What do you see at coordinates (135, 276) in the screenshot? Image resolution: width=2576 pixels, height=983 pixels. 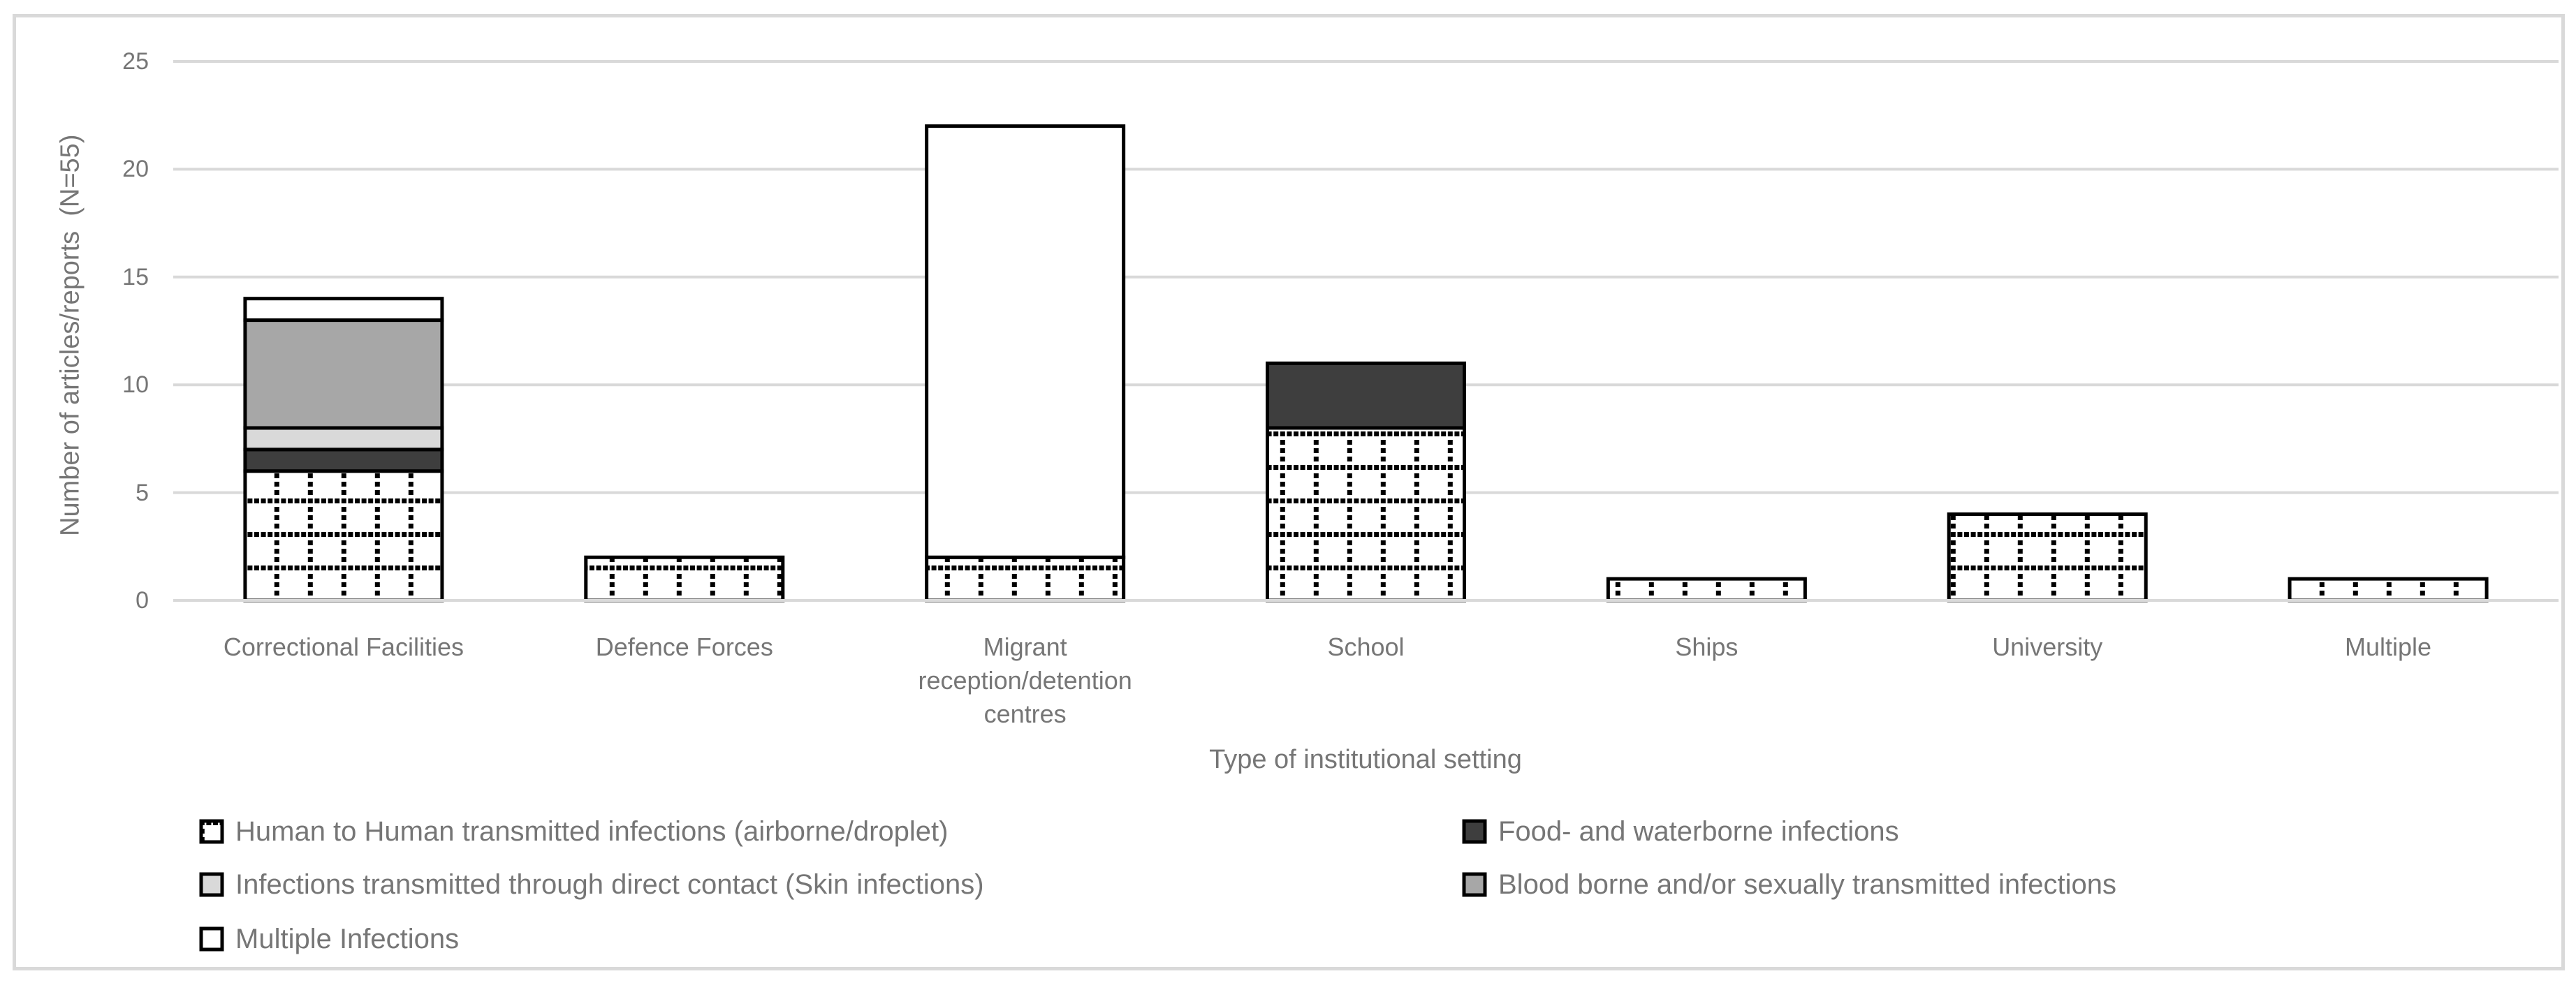 I see `y-tick-label: 15` at bounding box center [135, 276].